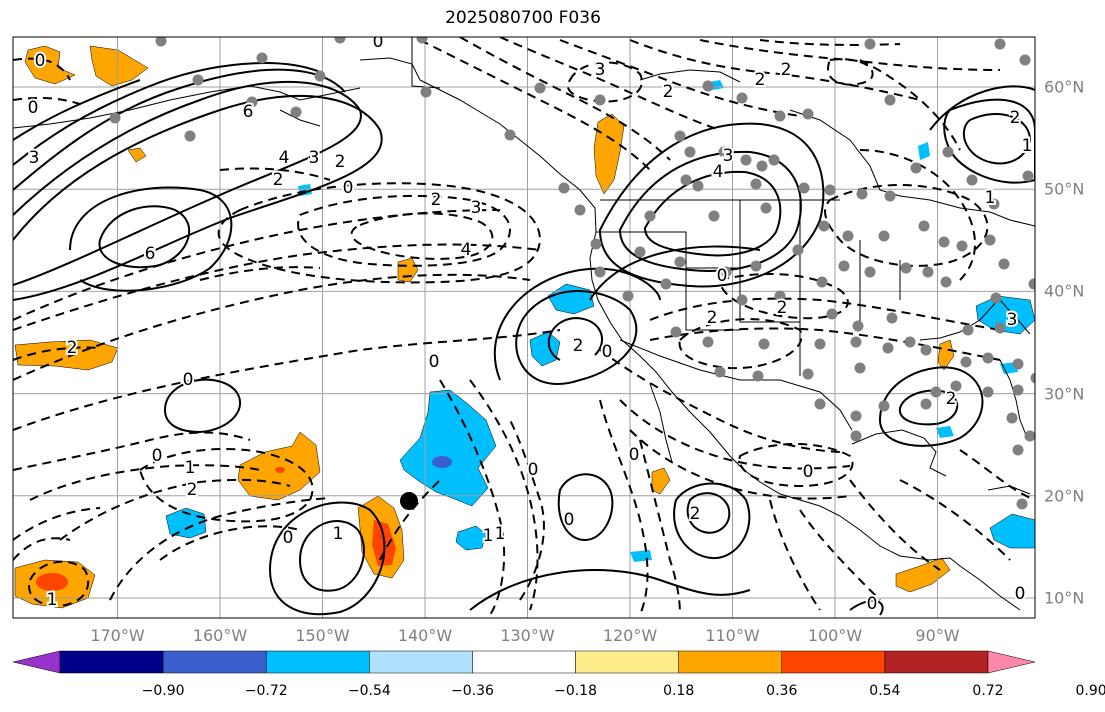  I want to click on colorbar-tick: 0.54, so click(885, 691).